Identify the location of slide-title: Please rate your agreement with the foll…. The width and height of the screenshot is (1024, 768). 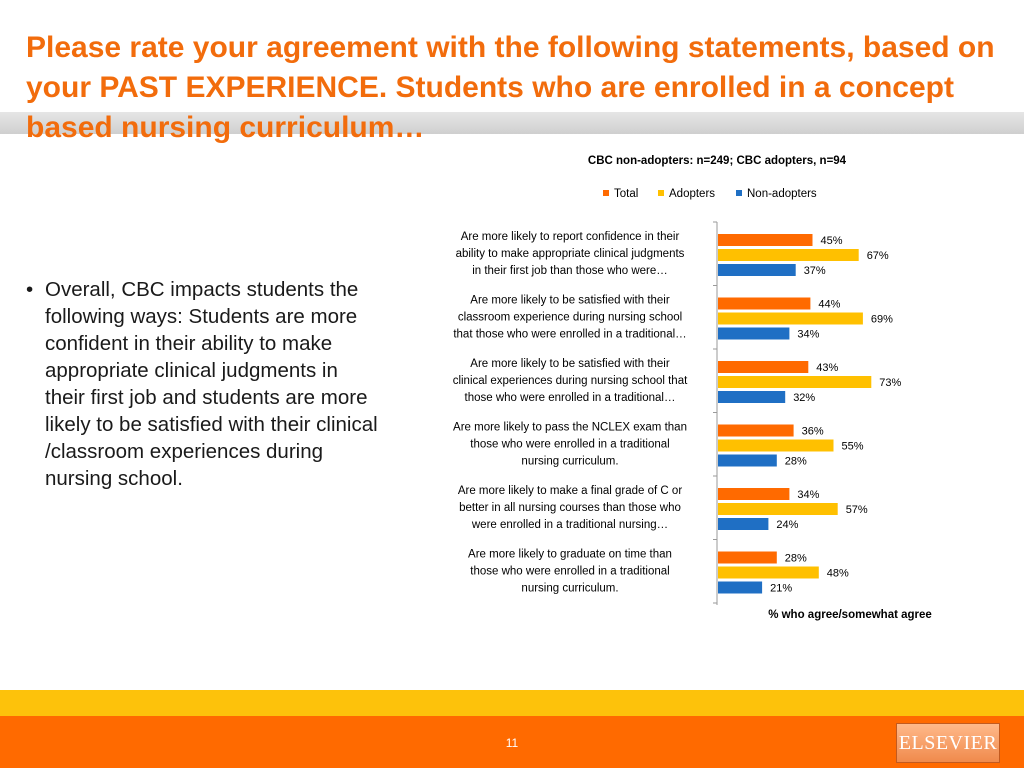
(510, 87).